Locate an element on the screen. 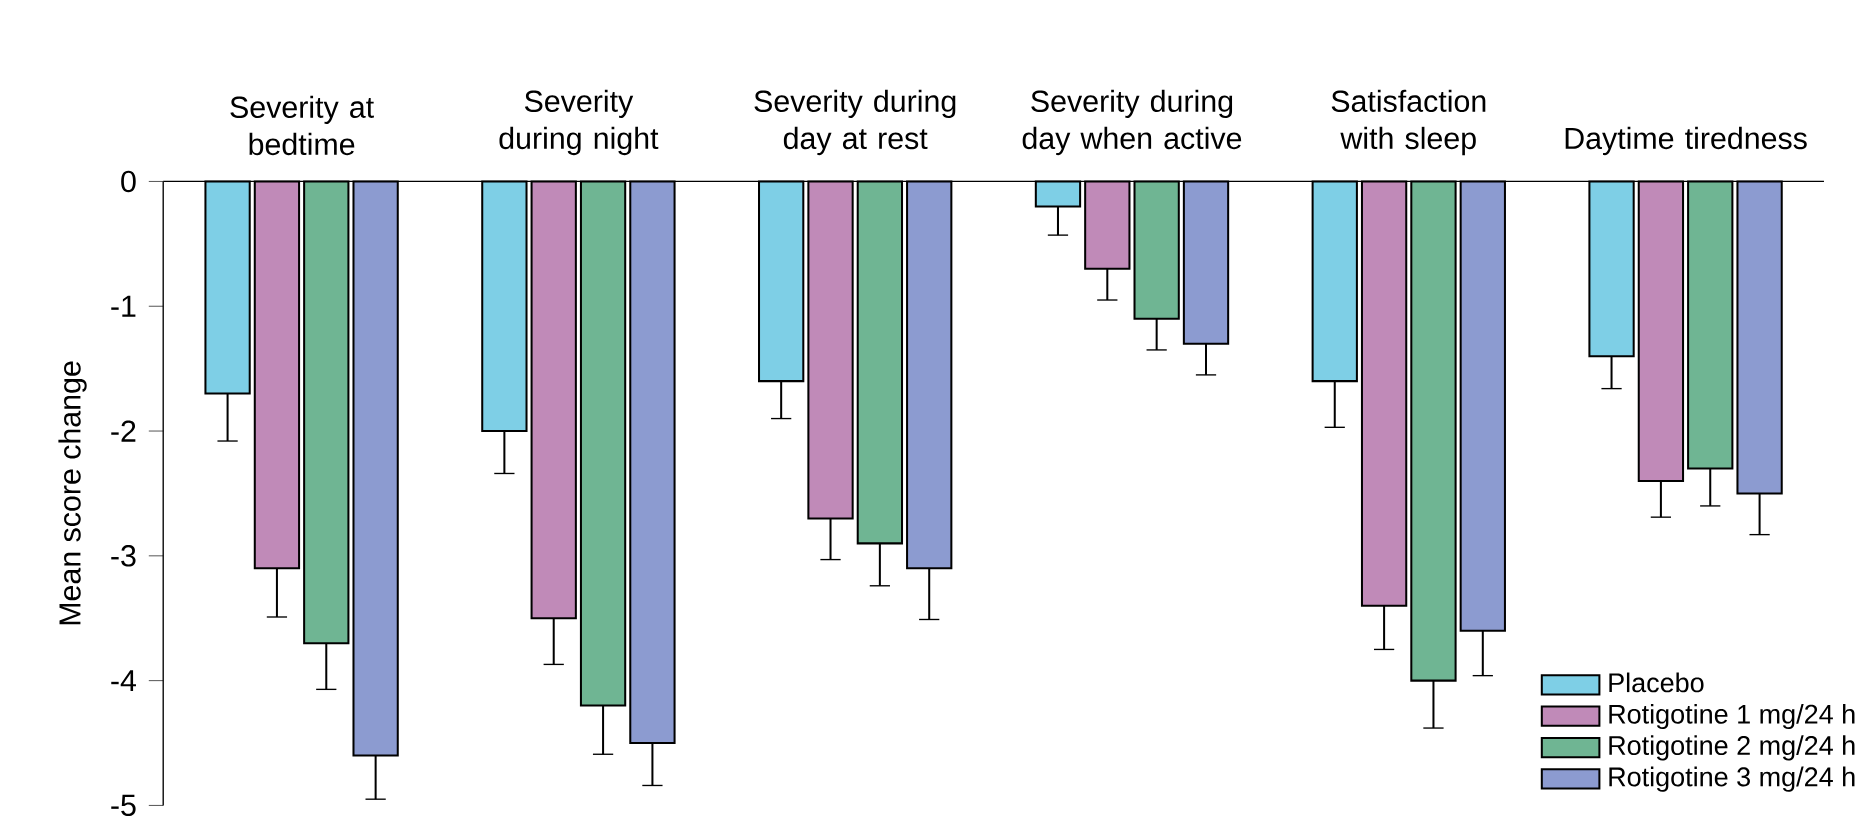  y-tick-label: -4 is located at coordinates (123, 681).